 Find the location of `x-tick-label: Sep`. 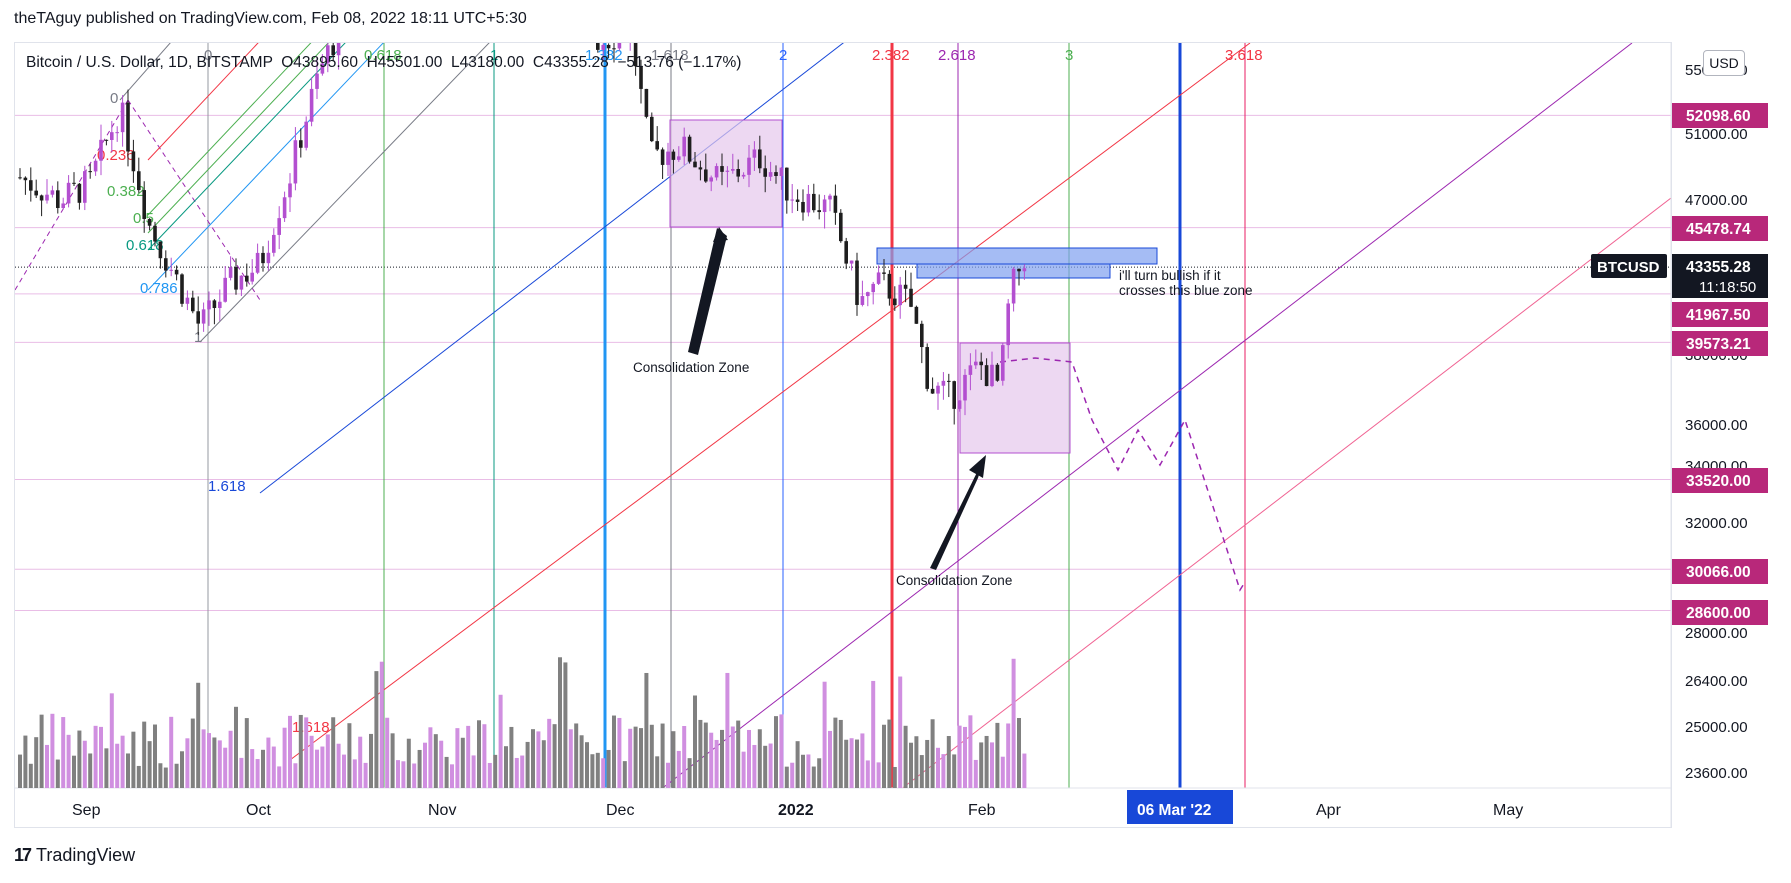

x-tick-label: Sep is located at coordinates (86, 810).